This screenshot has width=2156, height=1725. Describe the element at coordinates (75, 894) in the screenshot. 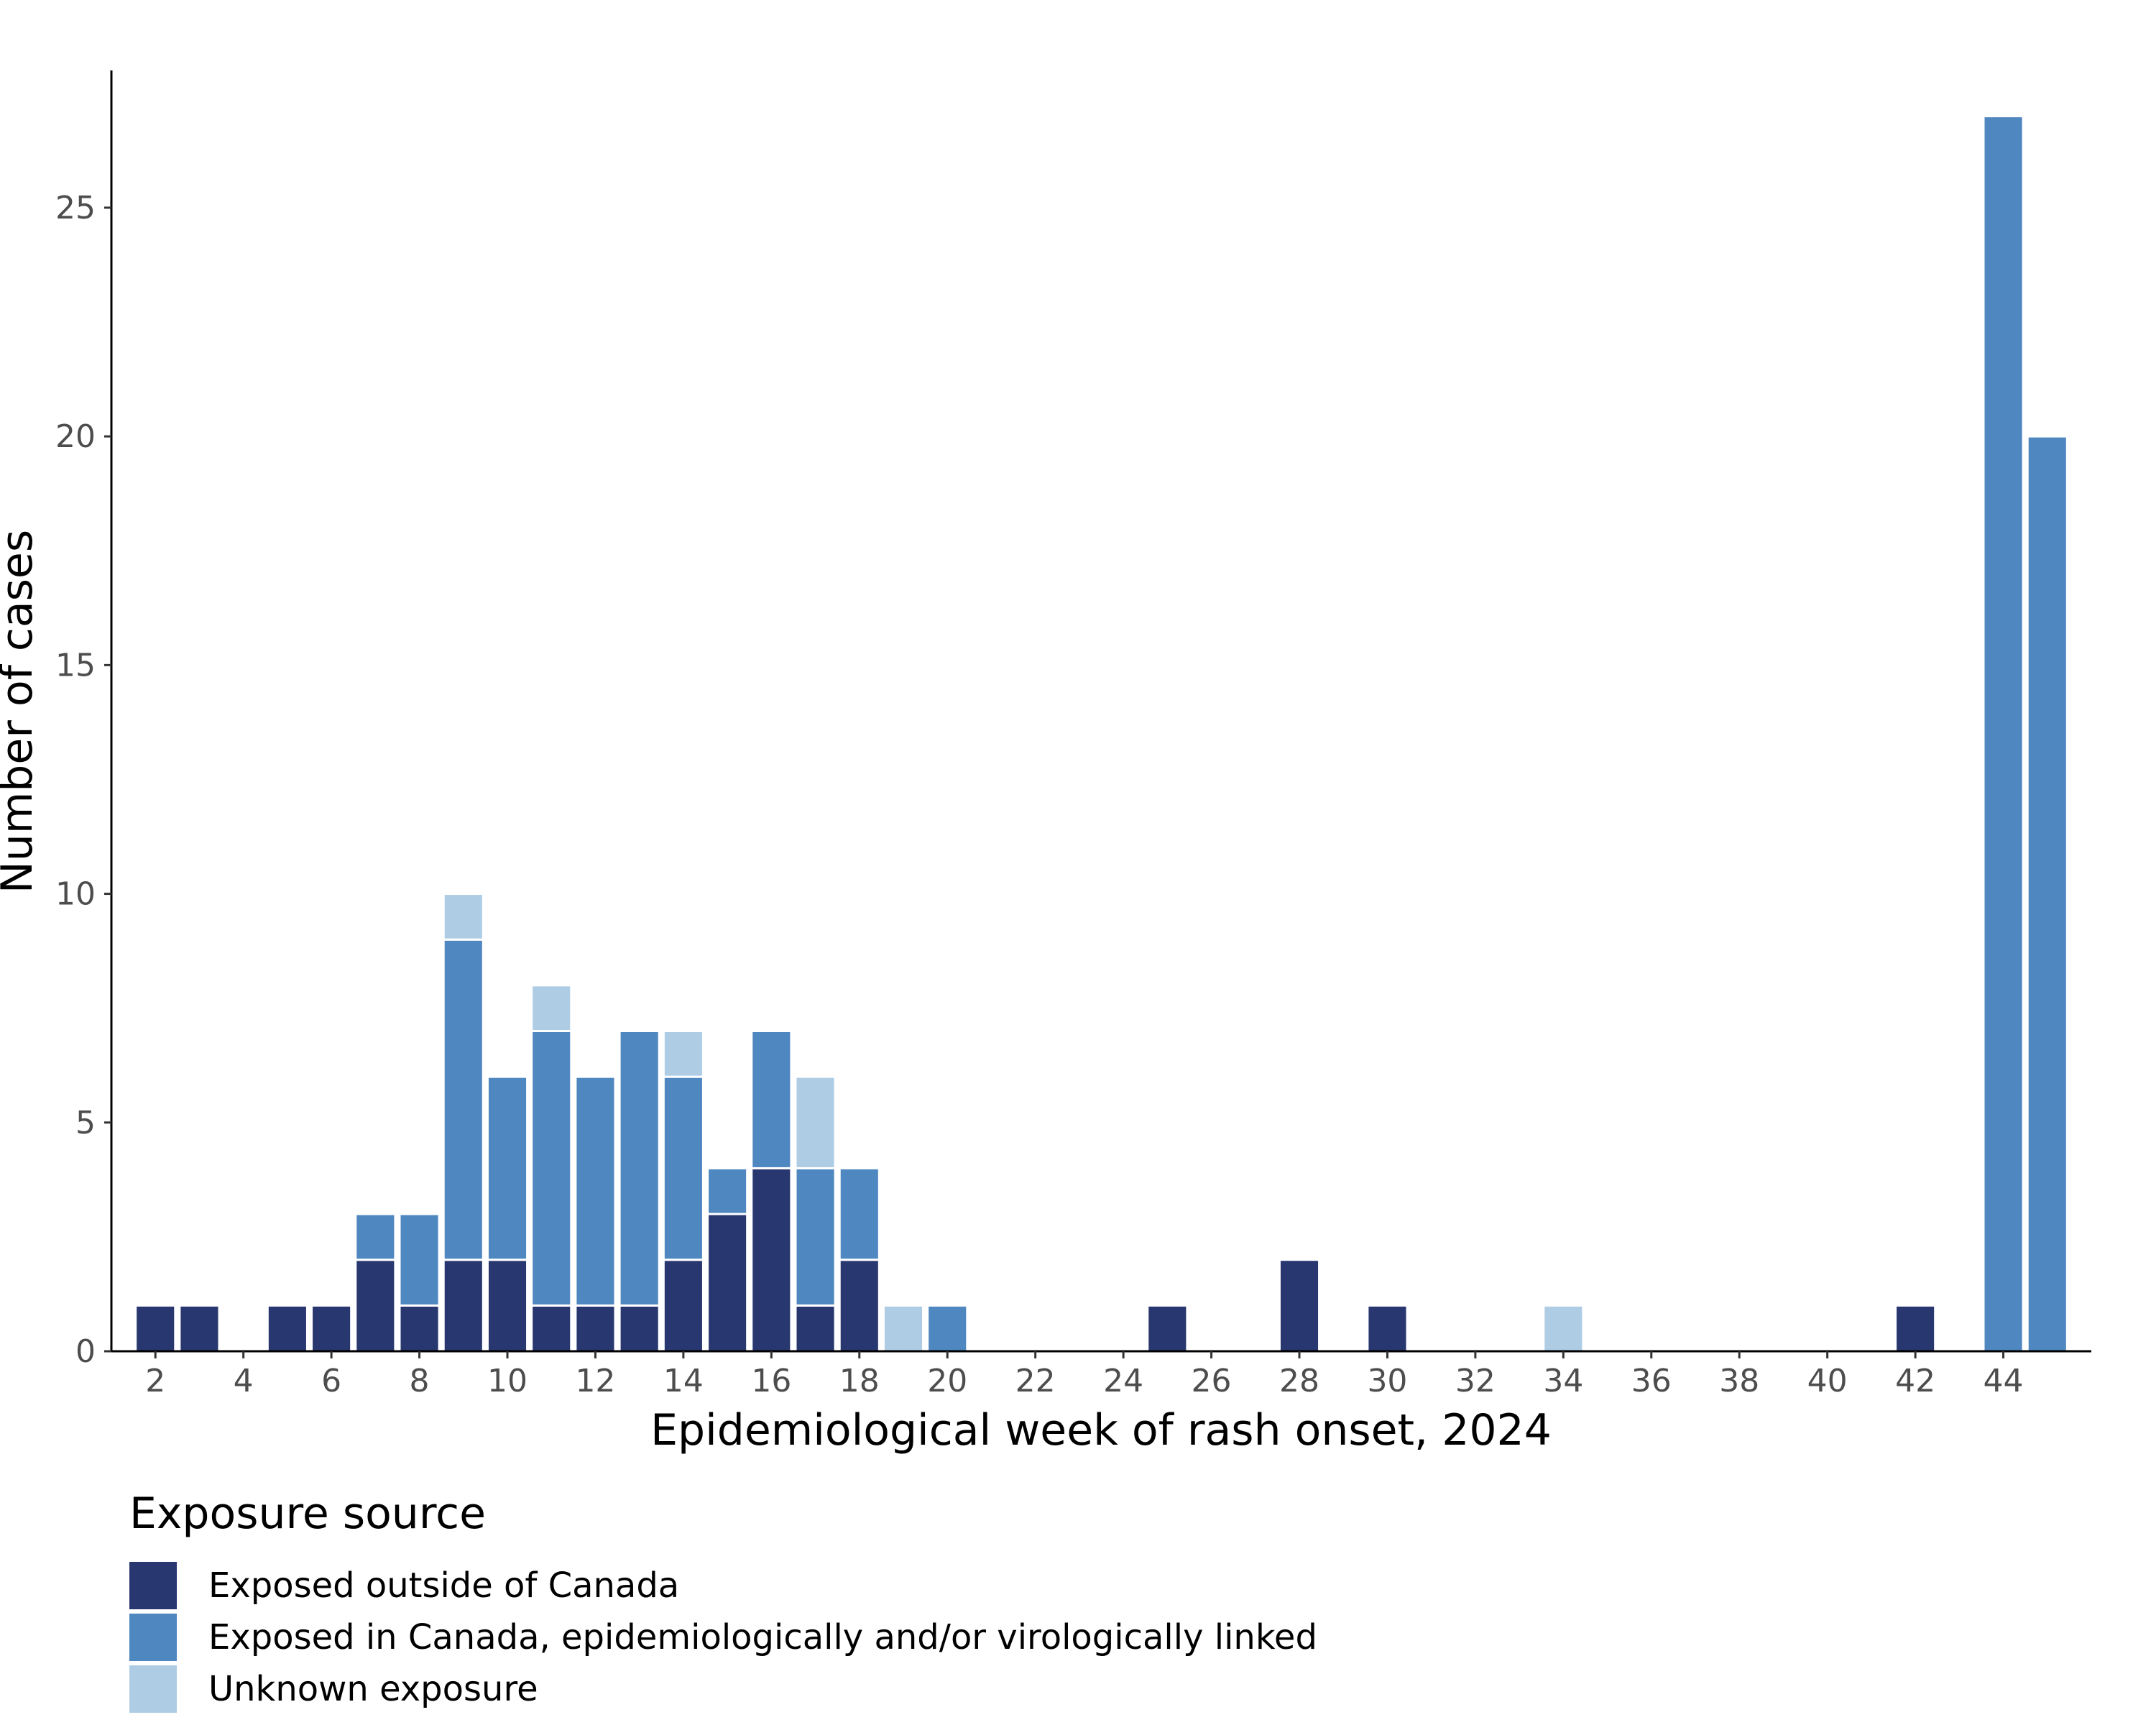

I see `y-tick-label-10: 10` at that location.